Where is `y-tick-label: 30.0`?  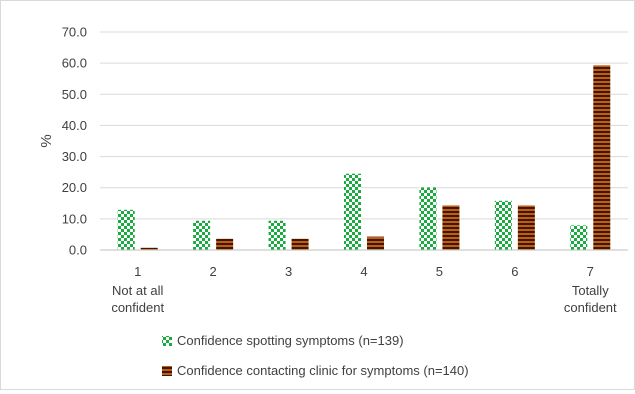 y-tick-label: 30.0 is located at coordinates (74, 156).